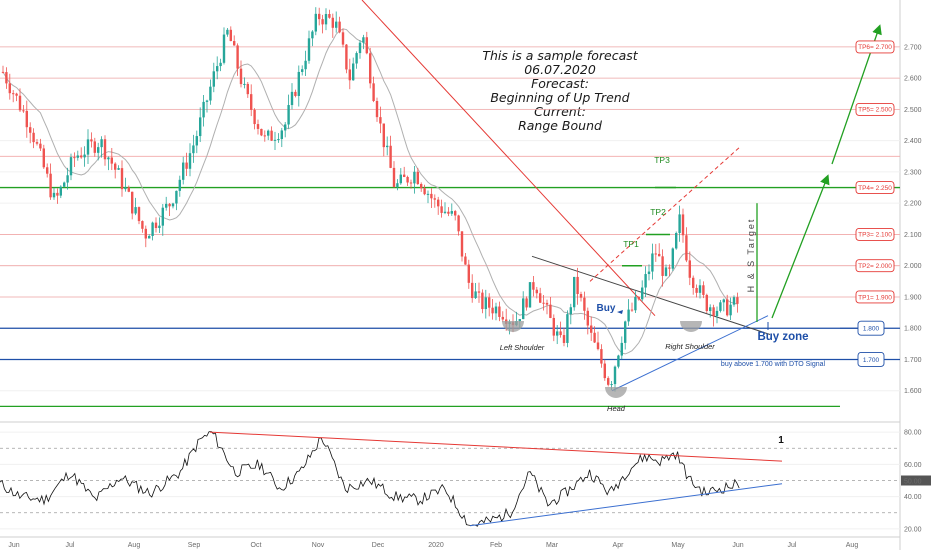 The image size is (932, 555). What do you see at coordinates (256, 545) in the screenshot?
I see `x-tick-label: Oct` at bounding box center [256, 545].